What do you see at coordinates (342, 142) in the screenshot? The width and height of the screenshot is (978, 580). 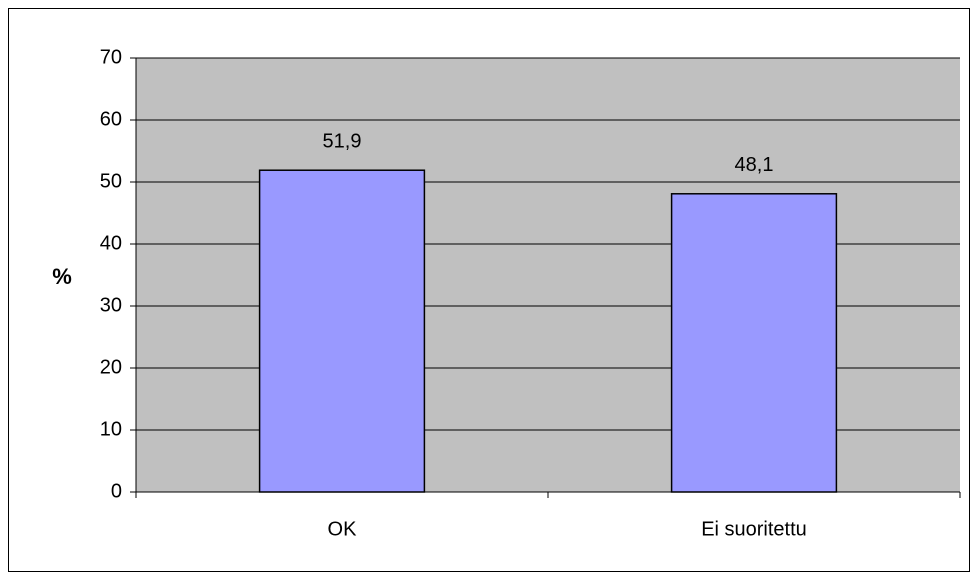 I see `value-label: 51,9` at bounding box center [342, 142].